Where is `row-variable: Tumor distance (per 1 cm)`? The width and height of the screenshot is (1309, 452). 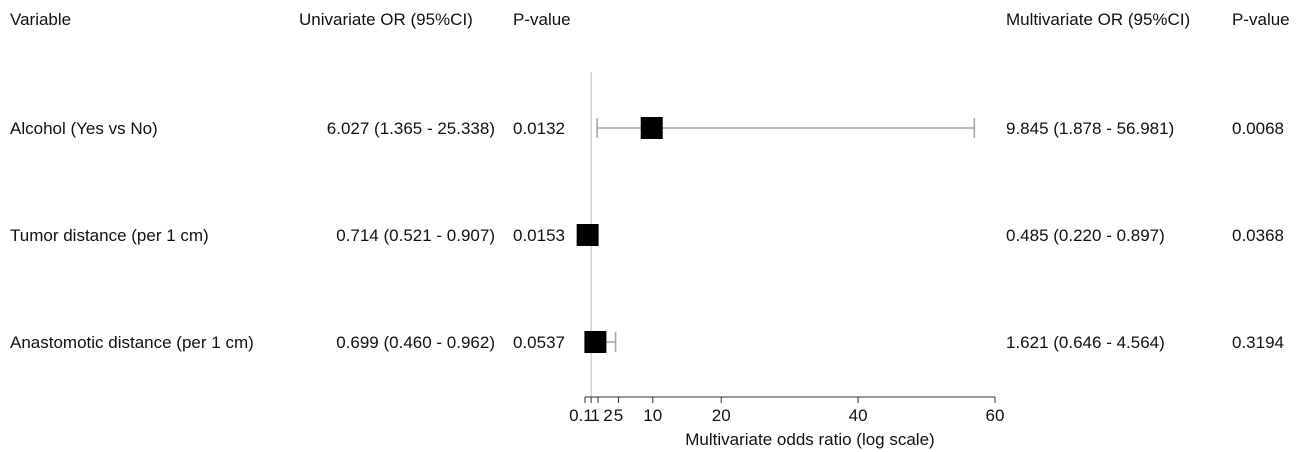
row-variable: Tumor distance (per 1 cm) is located at coordinates (109, 235).